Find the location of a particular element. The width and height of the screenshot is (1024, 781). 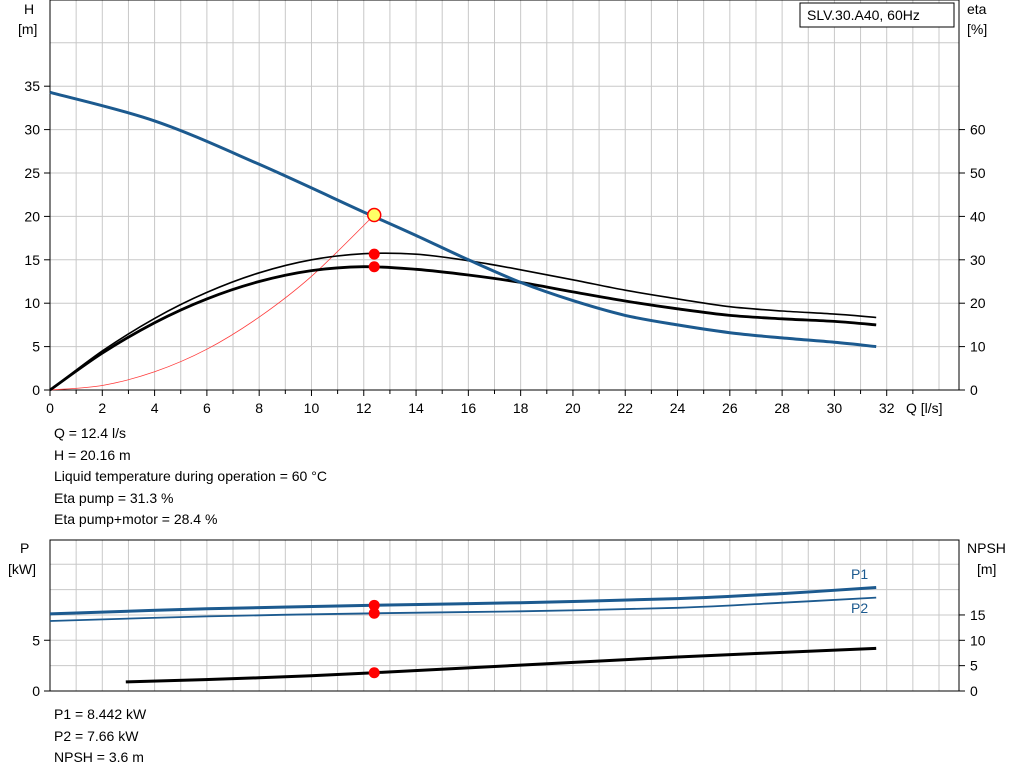

info-eta-pump: Eta pump = 31.3 % is located at coordinates (114, 497).